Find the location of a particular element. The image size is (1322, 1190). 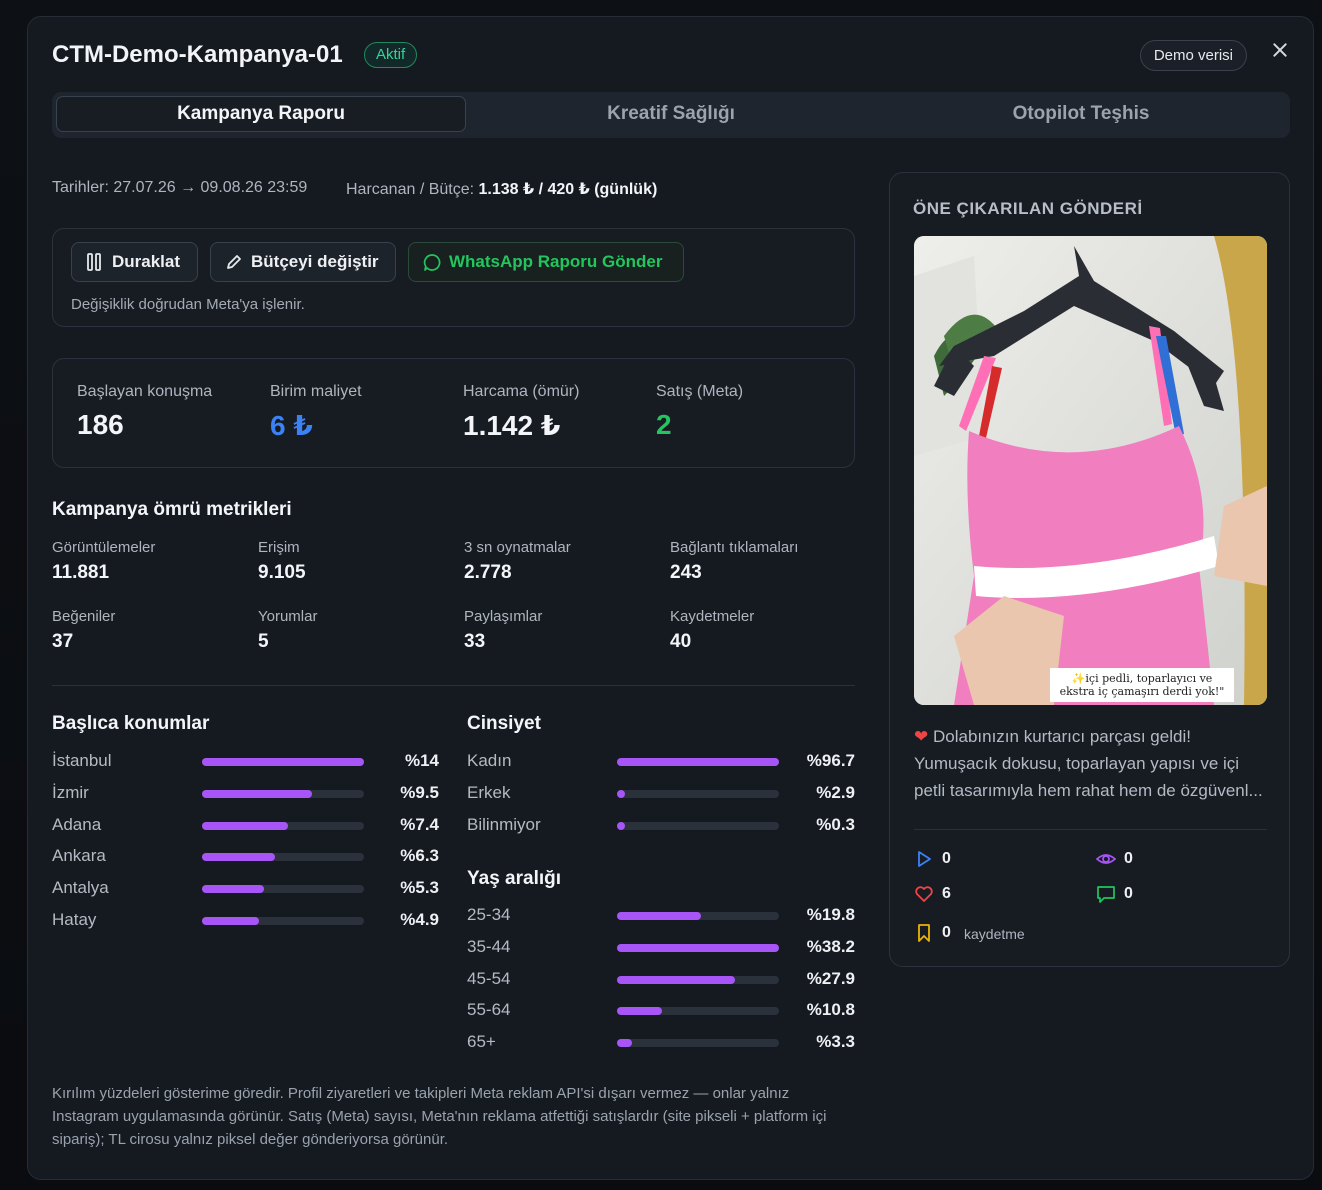

date-range: Tarihler: 27.07.26 → 09.08.26 23:59 is located at coordinates (180, 187).